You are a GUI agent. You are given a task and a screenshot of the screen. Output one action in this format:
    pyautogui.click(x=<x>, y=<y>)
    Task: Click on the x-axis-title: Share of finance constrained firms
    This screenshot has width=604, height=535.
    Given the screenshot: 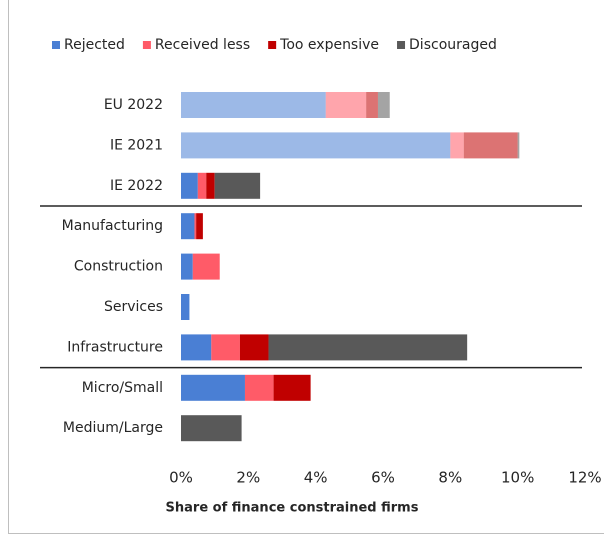 What is the action you would take?
    pyautogui.click(x=292, y=508)
    